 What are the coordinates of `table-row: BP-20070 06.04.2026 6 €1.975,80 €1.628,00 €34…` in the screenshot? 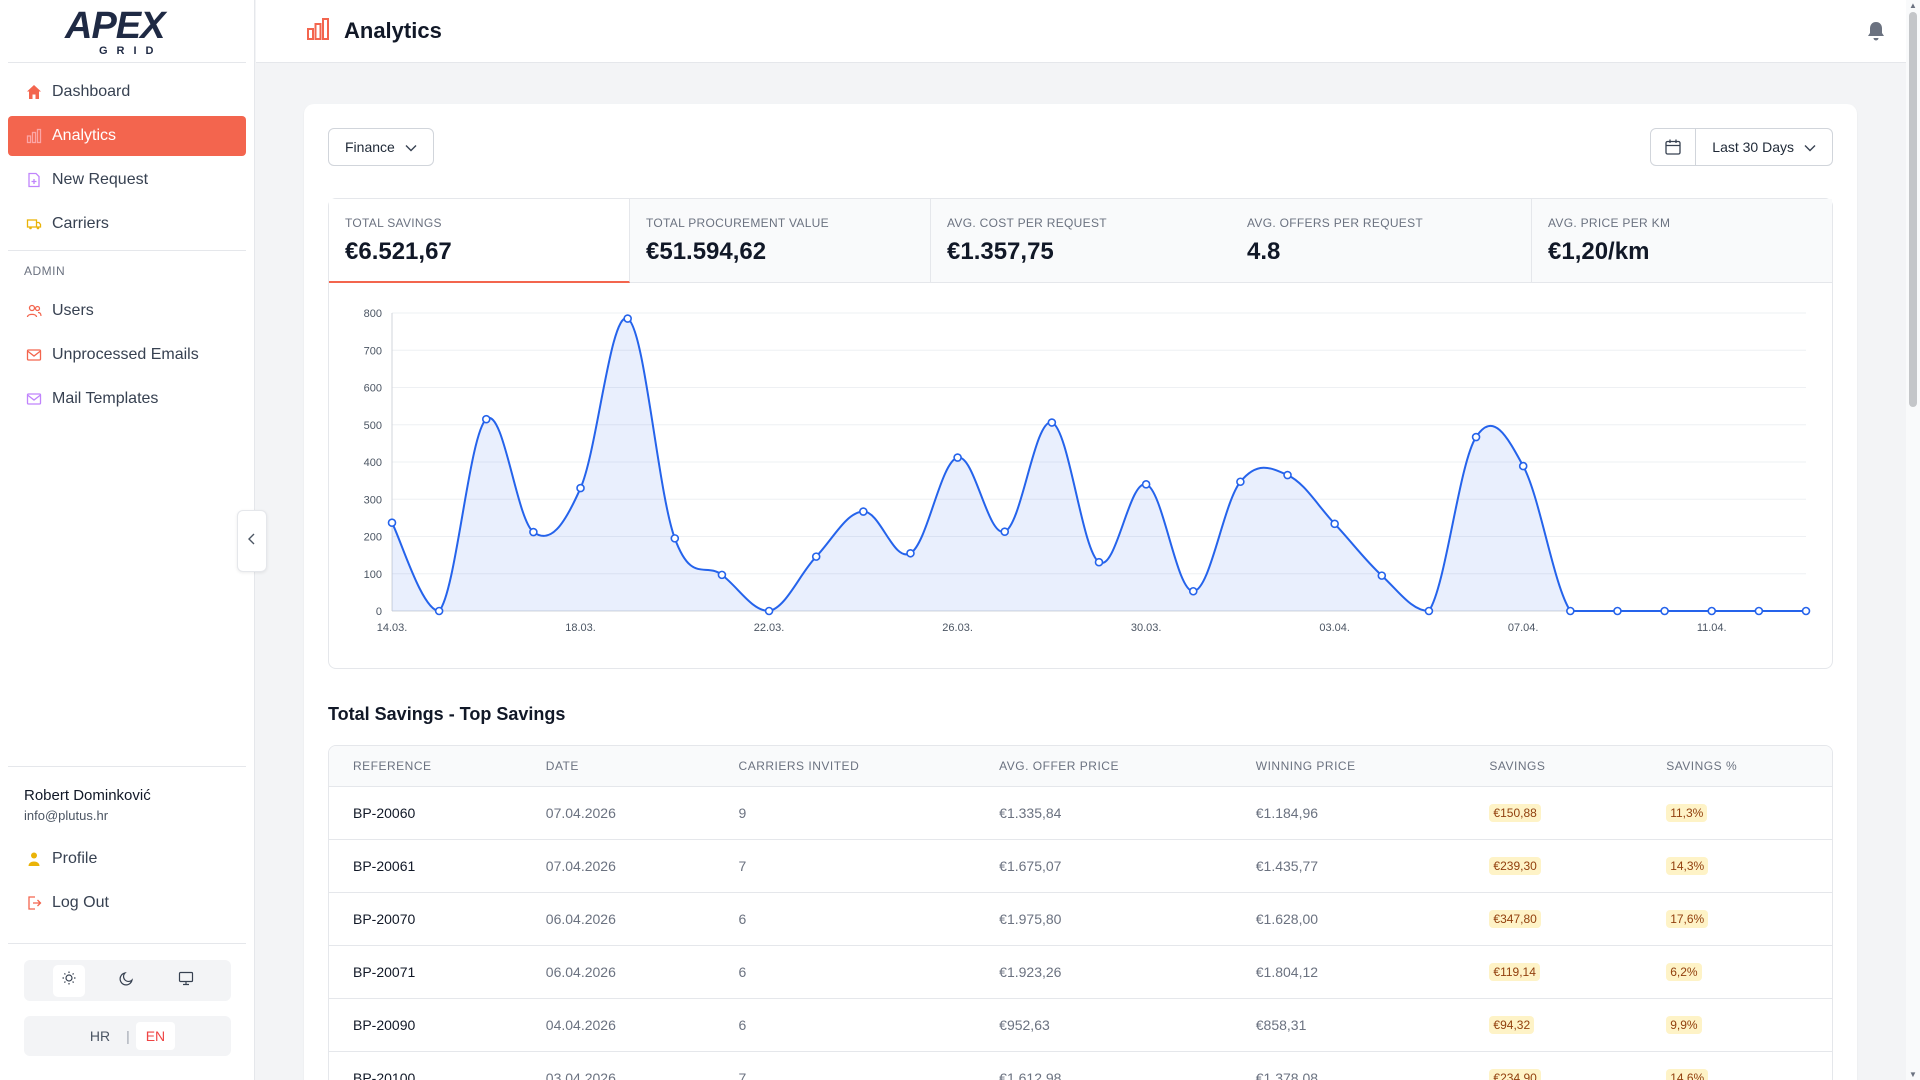 It's located at (1080, 918).